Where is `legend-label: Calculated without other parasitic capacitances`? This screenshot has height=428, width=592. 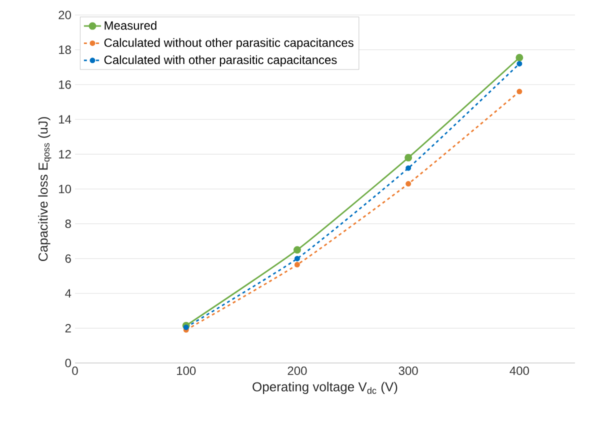 legend-label: Calculated without other parasitic capacitances is located at coordinates (229, 44).